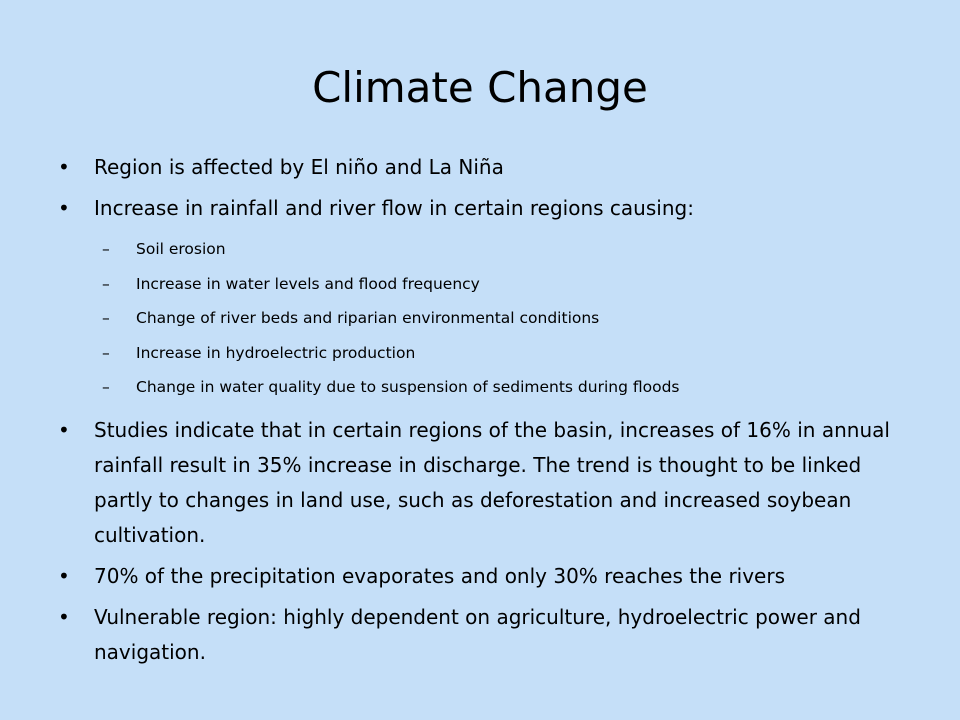 The image size is (960, 720). What do you see at coordinates (488, 353) in the screenshot?
I see `sub-bullet-item: – Increase in hydroelectric production` at bounding box center [488, 353].